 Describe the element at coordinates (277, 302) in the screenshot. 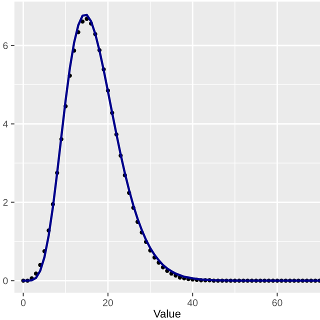

I see `x-tick-label: 60` at that location.